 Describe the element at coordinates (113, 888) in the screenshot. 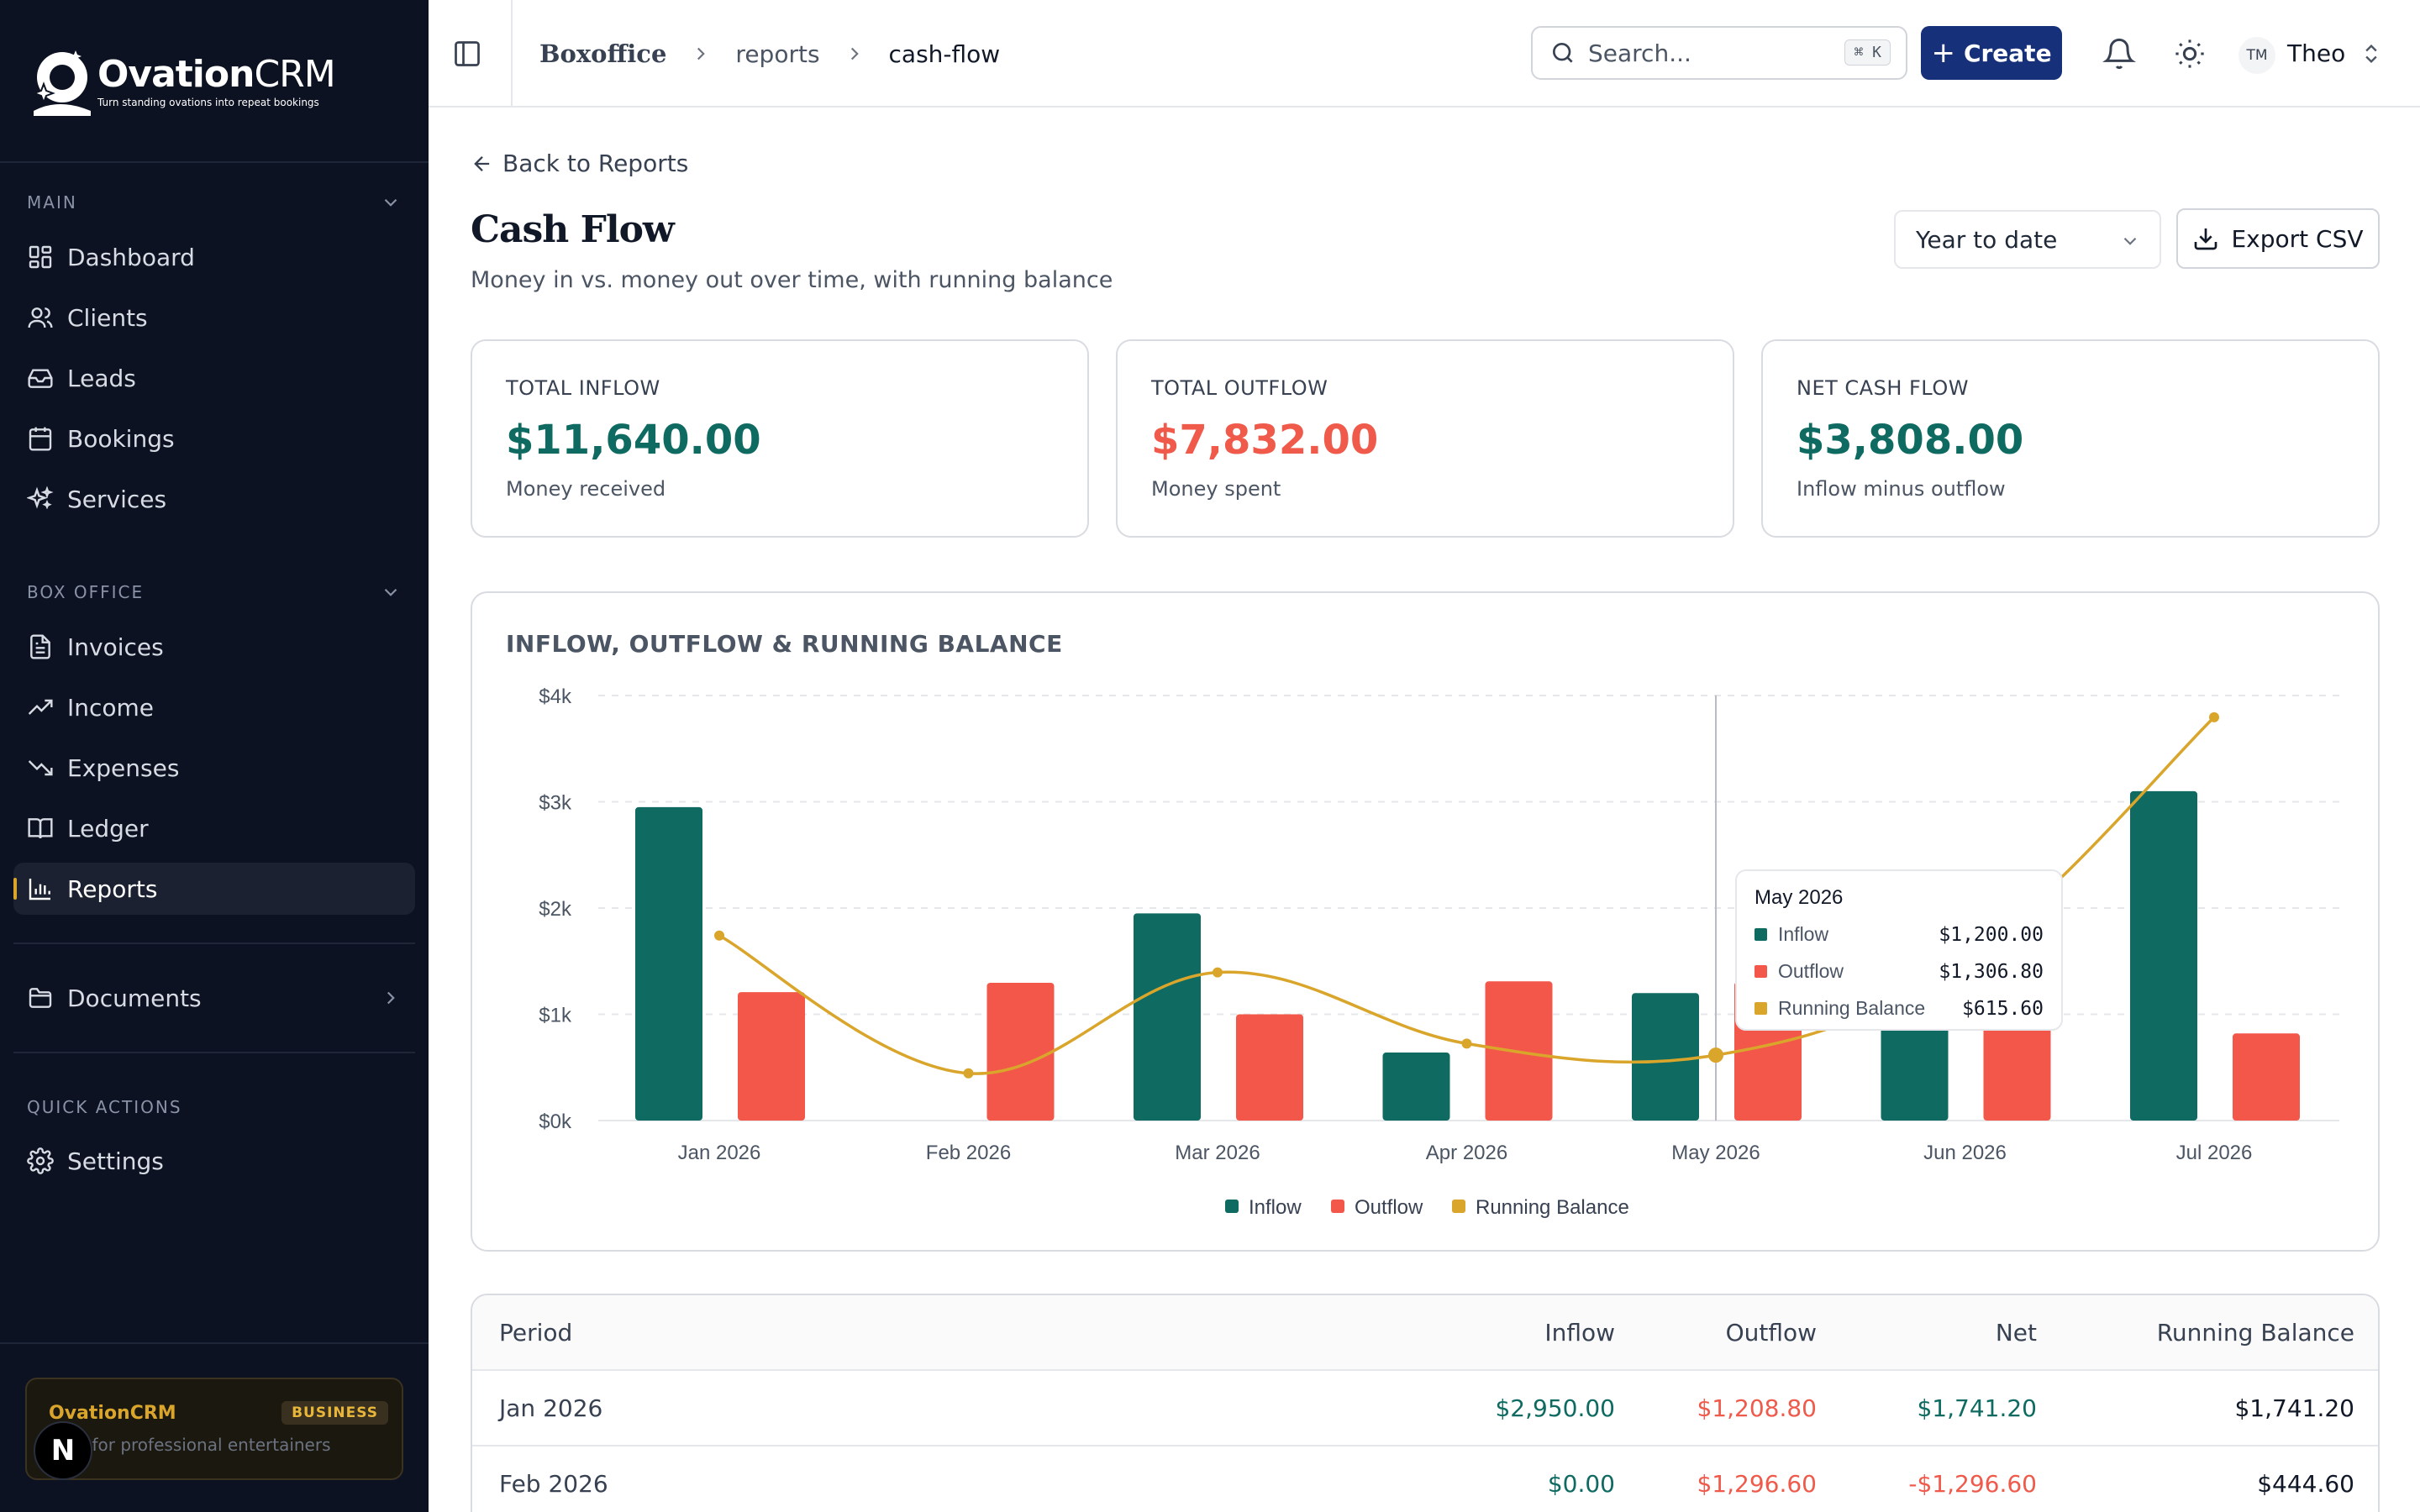

I see `sidebar-item-label: Reports` at that location.